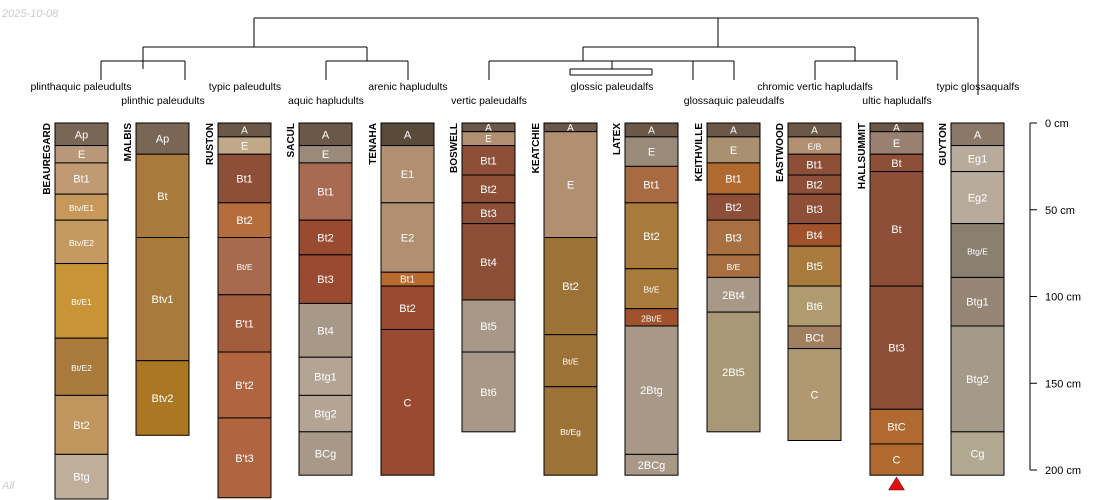  What do you see at coordinates (539, 56) in the screenshot?
I see `dendrogram` at bounding box center [539, 56].